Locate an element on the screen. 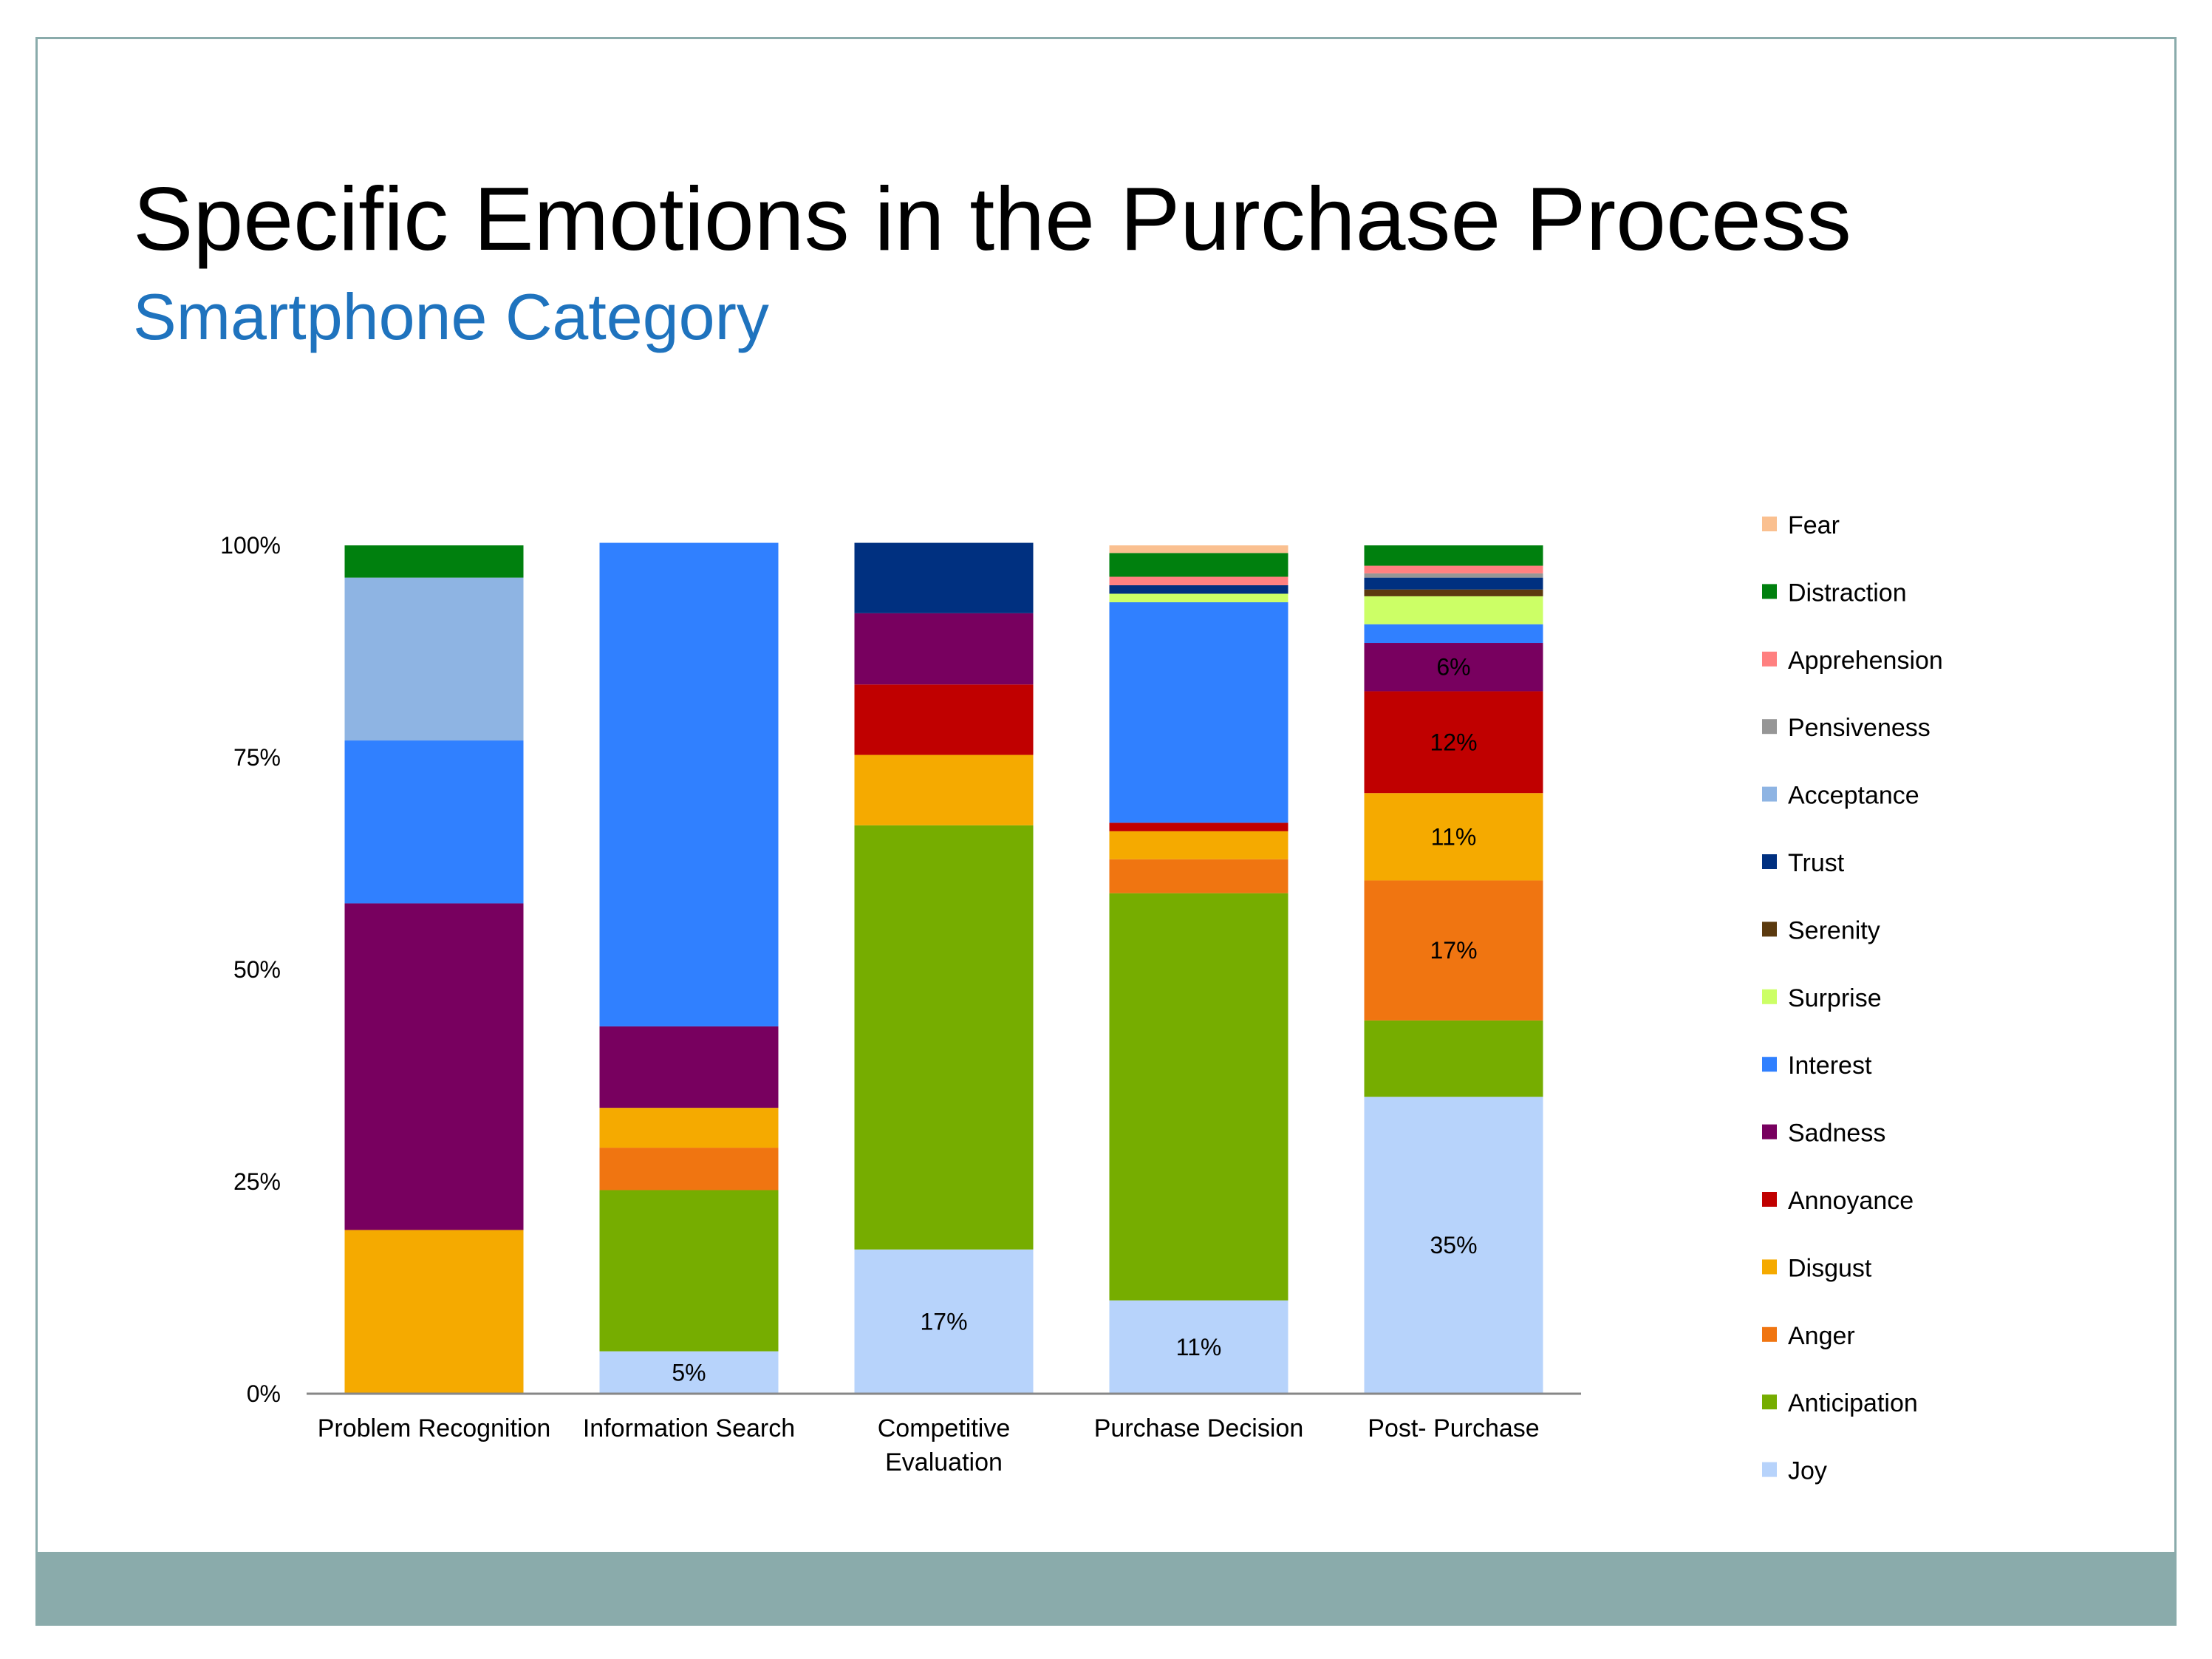 The width and height of the screenshot is (2212, 1659). data-label-annoyance-4: 12% is located at coordinates (1453, 742).